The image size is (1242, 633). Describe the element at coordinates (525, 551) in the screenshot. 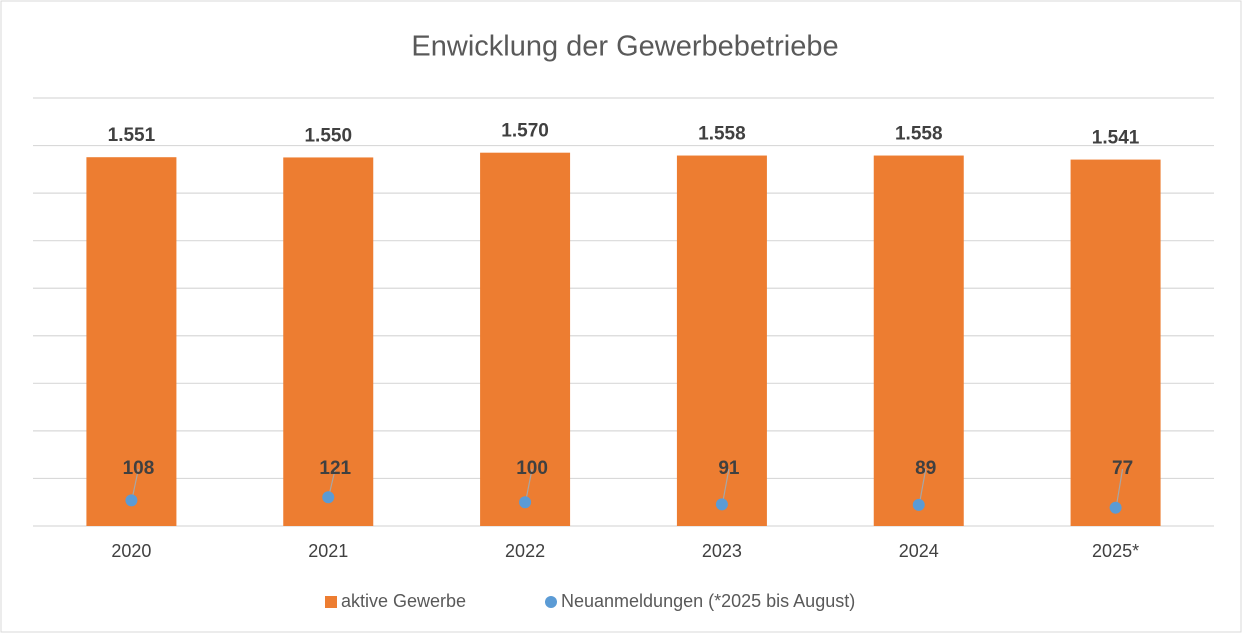

I see `x-tick-label: 2022` at that location.